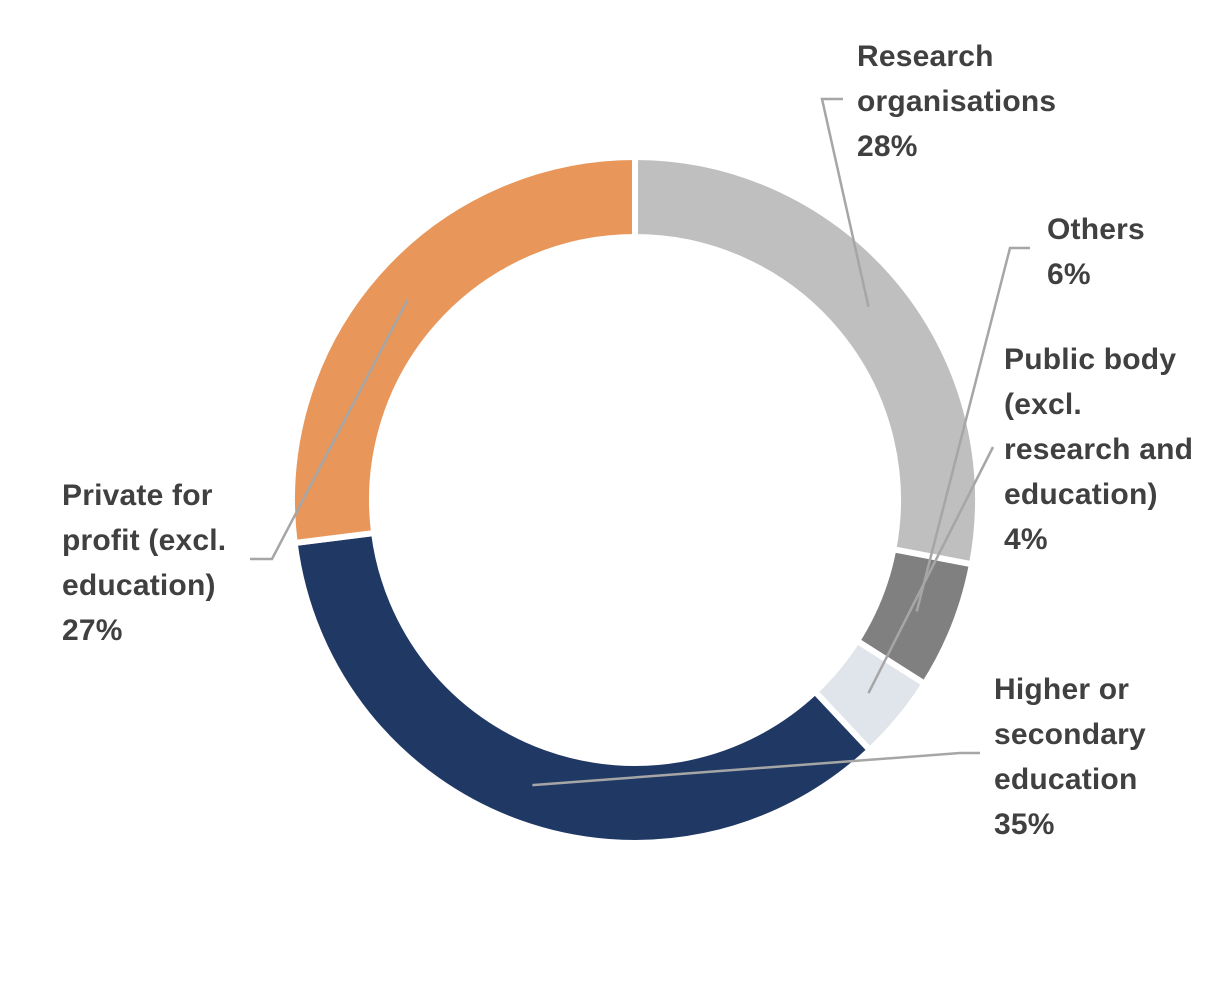  What do you see at coordinates (1024, 824) in the screenshot?
I see `value-label: 35%` at bounding box center [1024, 824].